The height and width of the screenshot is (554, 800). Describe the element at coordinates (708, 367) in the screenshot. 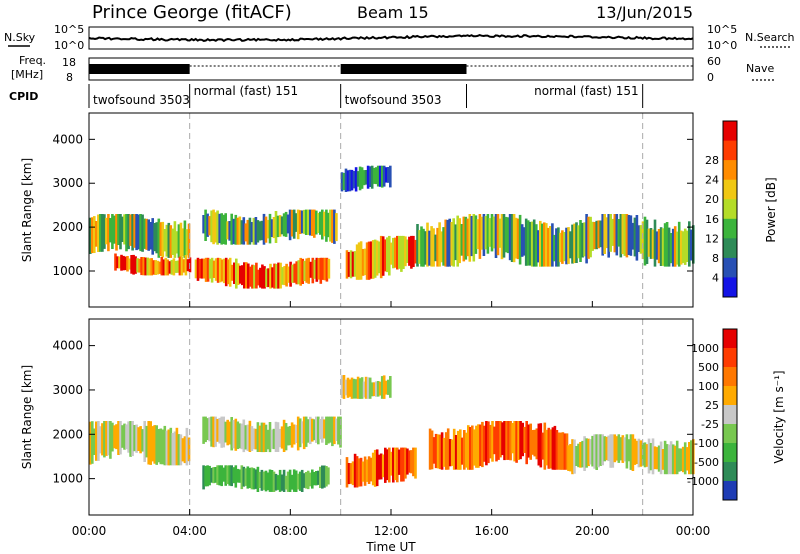

I see `colorbar-tick-label: 500` at that location.